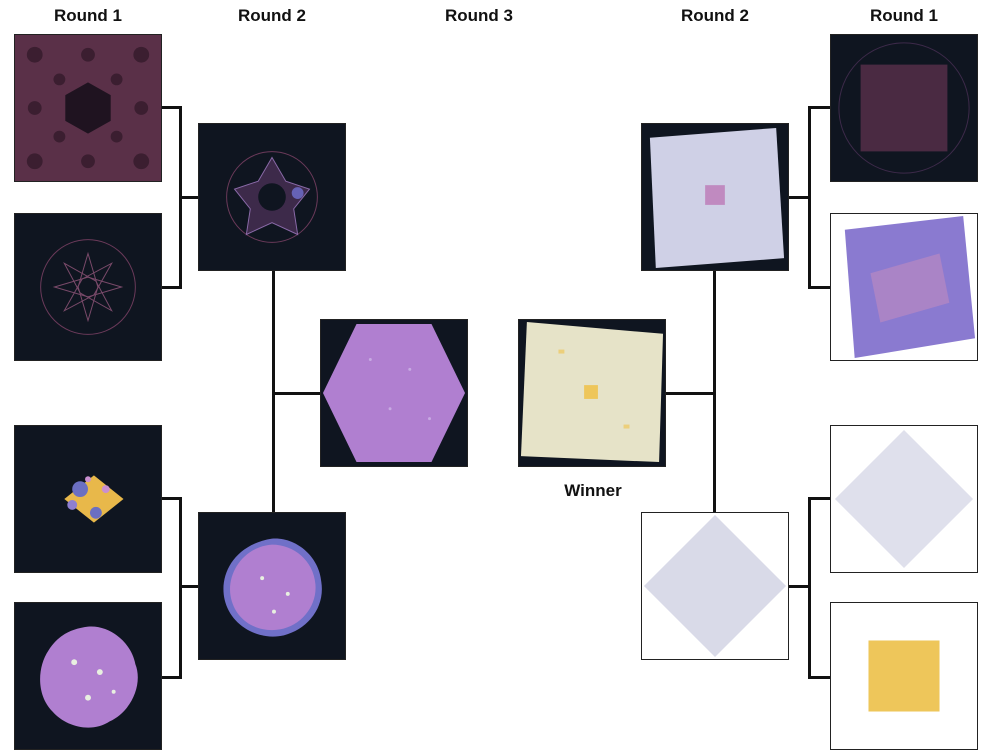 This screenshot has width=990, height=754. Describe the element at coordinates (272, 16) in the screenshot. I see `header-left-round2: Round 2` at that location.